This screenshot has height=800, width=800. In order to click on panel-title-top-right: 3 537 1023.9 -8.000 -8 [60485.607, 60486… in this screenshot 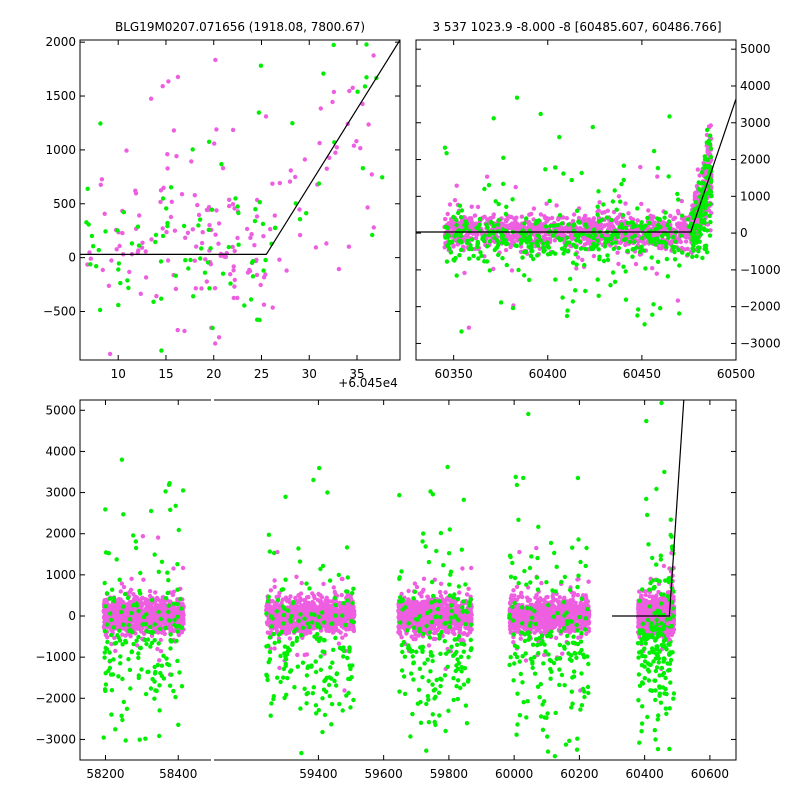, I will do `click(576, 27)`.